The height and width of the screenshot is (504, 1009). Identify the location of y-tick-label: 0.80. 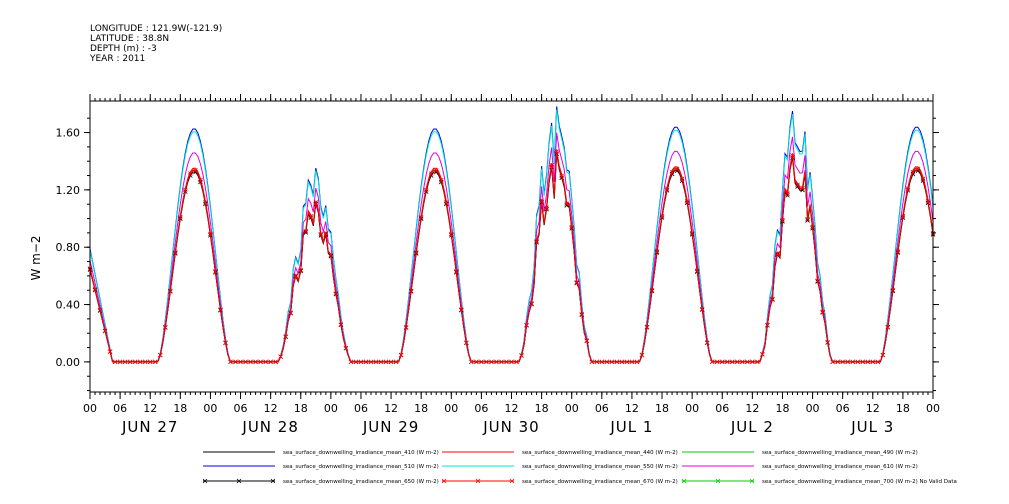
(68, 247).